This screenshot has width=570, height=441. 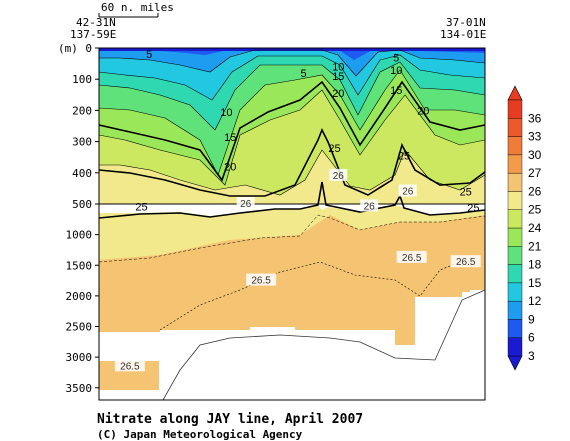 What do you see at coordinates (82, 142) in the screenshot?
I see `y-tick-label: 300` at bounding box center [82, 142].